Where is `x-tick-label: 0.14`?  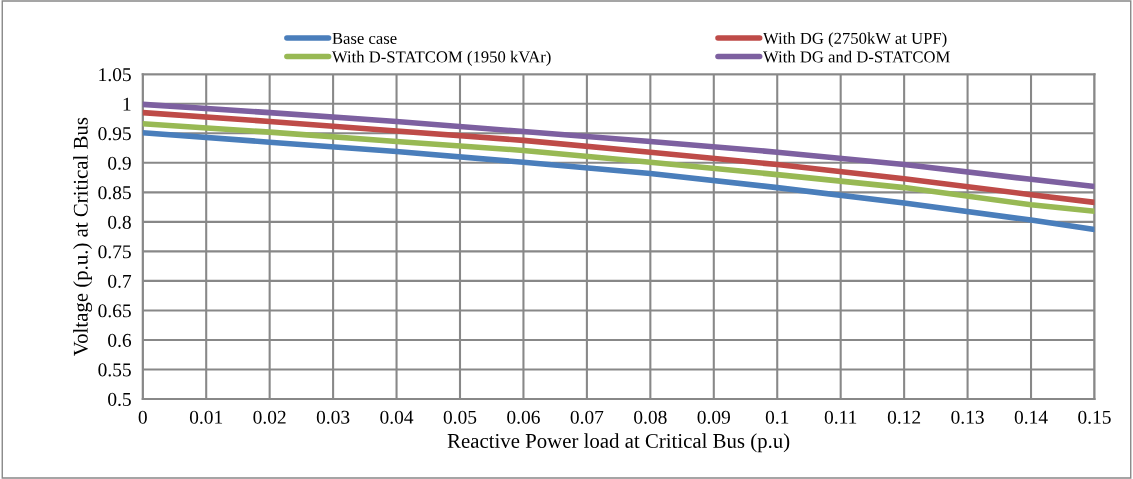
x-tick-label: 0.14 is located at coordinates (1031, 417).